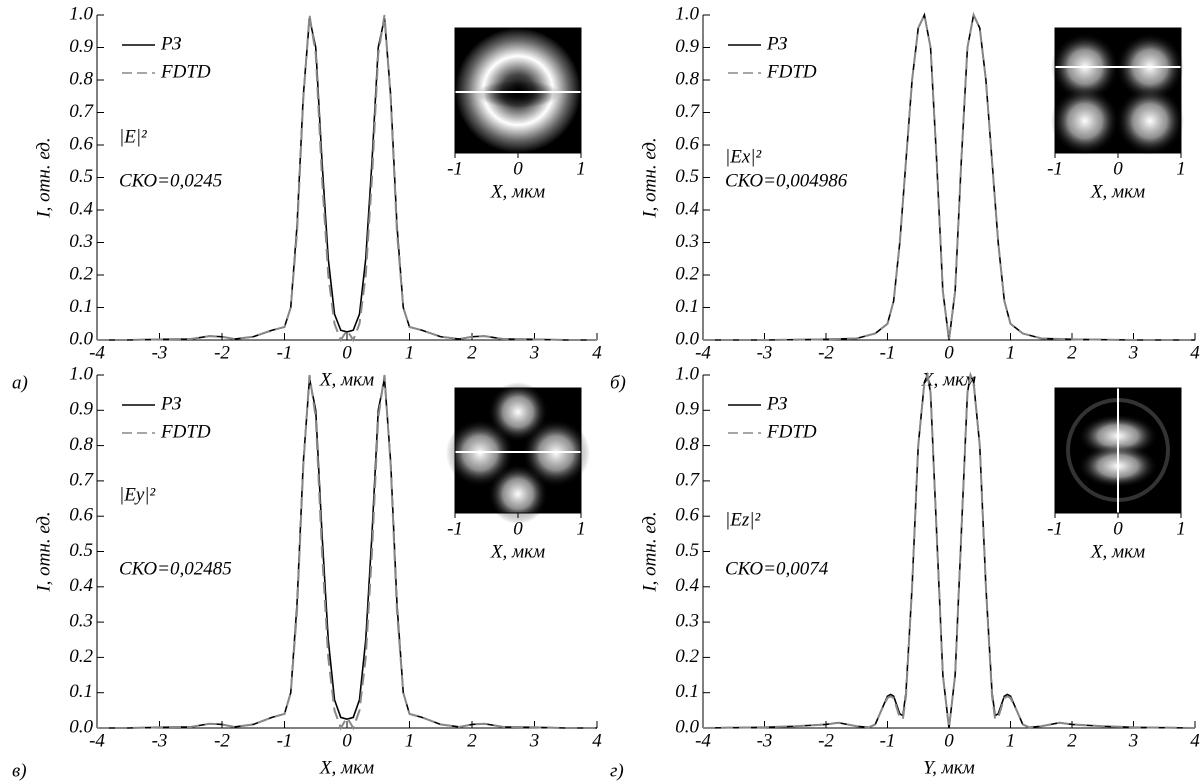 The width and height of the screenshot is (1202, 784). Describe the element at coordinates (777, 568) in the screenshot. I see `error-text: СКО=0,0074` at that location.